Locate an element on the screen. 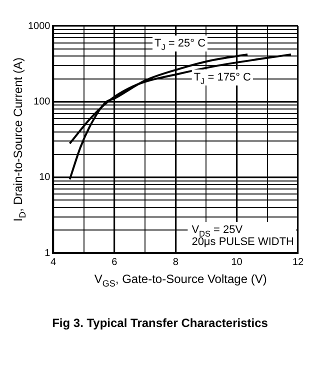  y-tick-label: 1 is located at coordinates (47, 253).